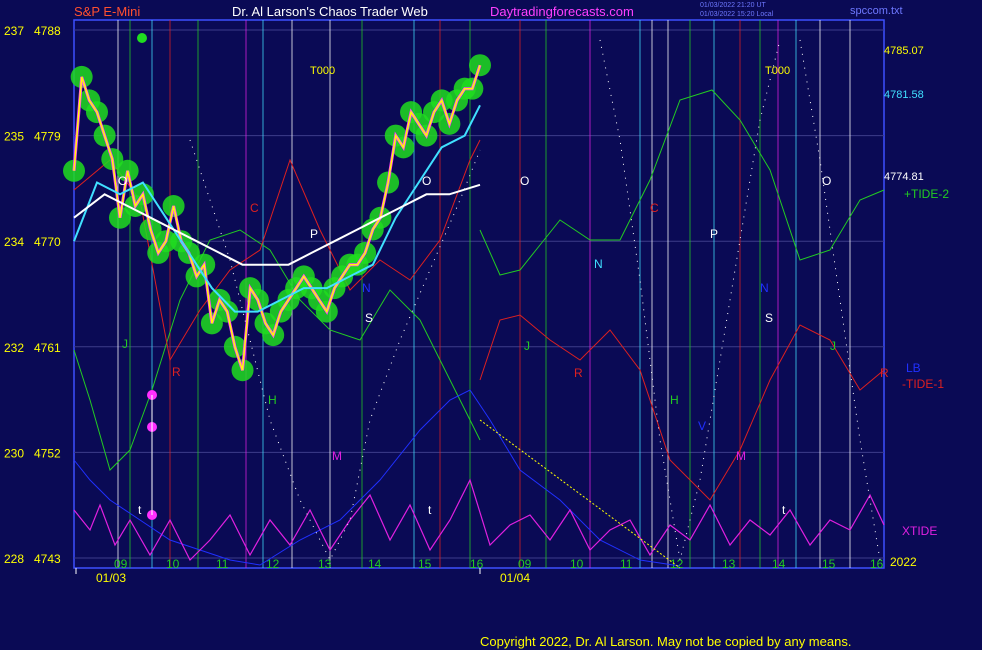 The image size is (982, 650). I want to click on y-tick-inner: 4743, so click(47, 559).